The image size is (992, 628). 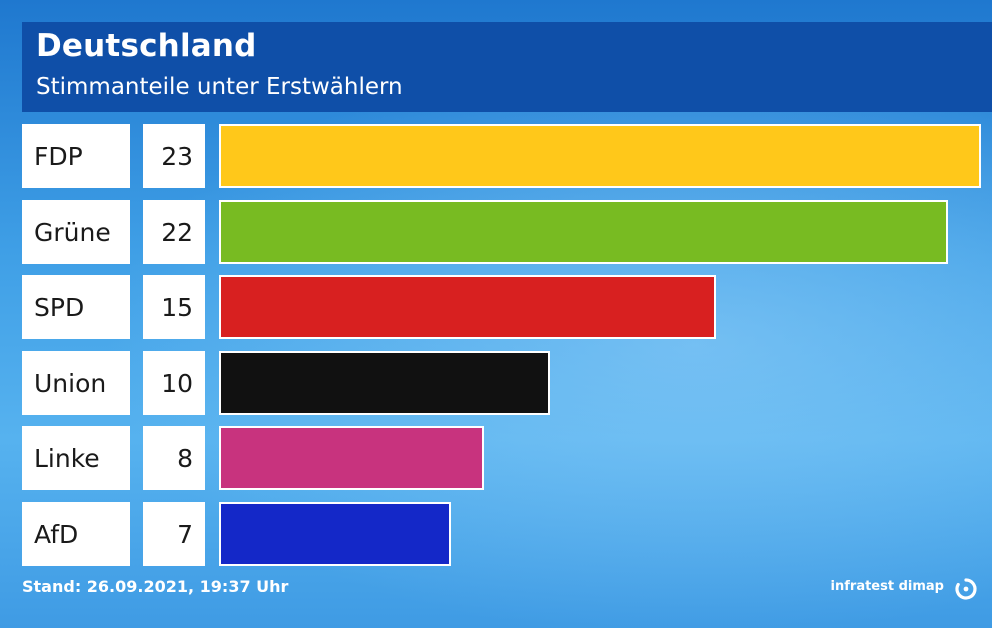 What do you see at coordinates (76, 383) in the screenshot?
I see `party-label-union: Union` at bounding box center [76, 383].